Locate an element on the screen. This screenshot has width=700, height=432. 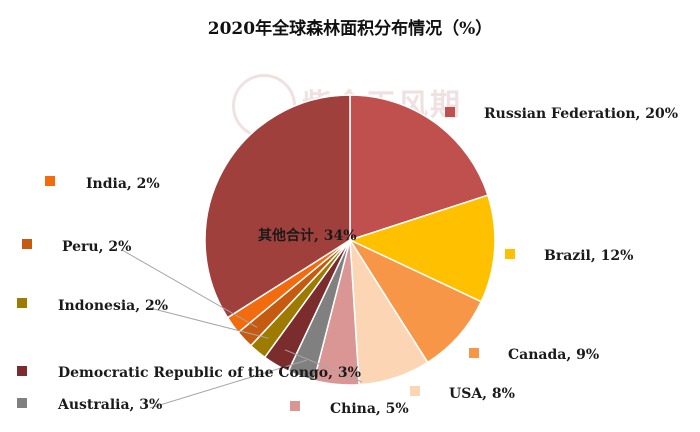
label-china: China, 5% is located at coordinates (369, 409).